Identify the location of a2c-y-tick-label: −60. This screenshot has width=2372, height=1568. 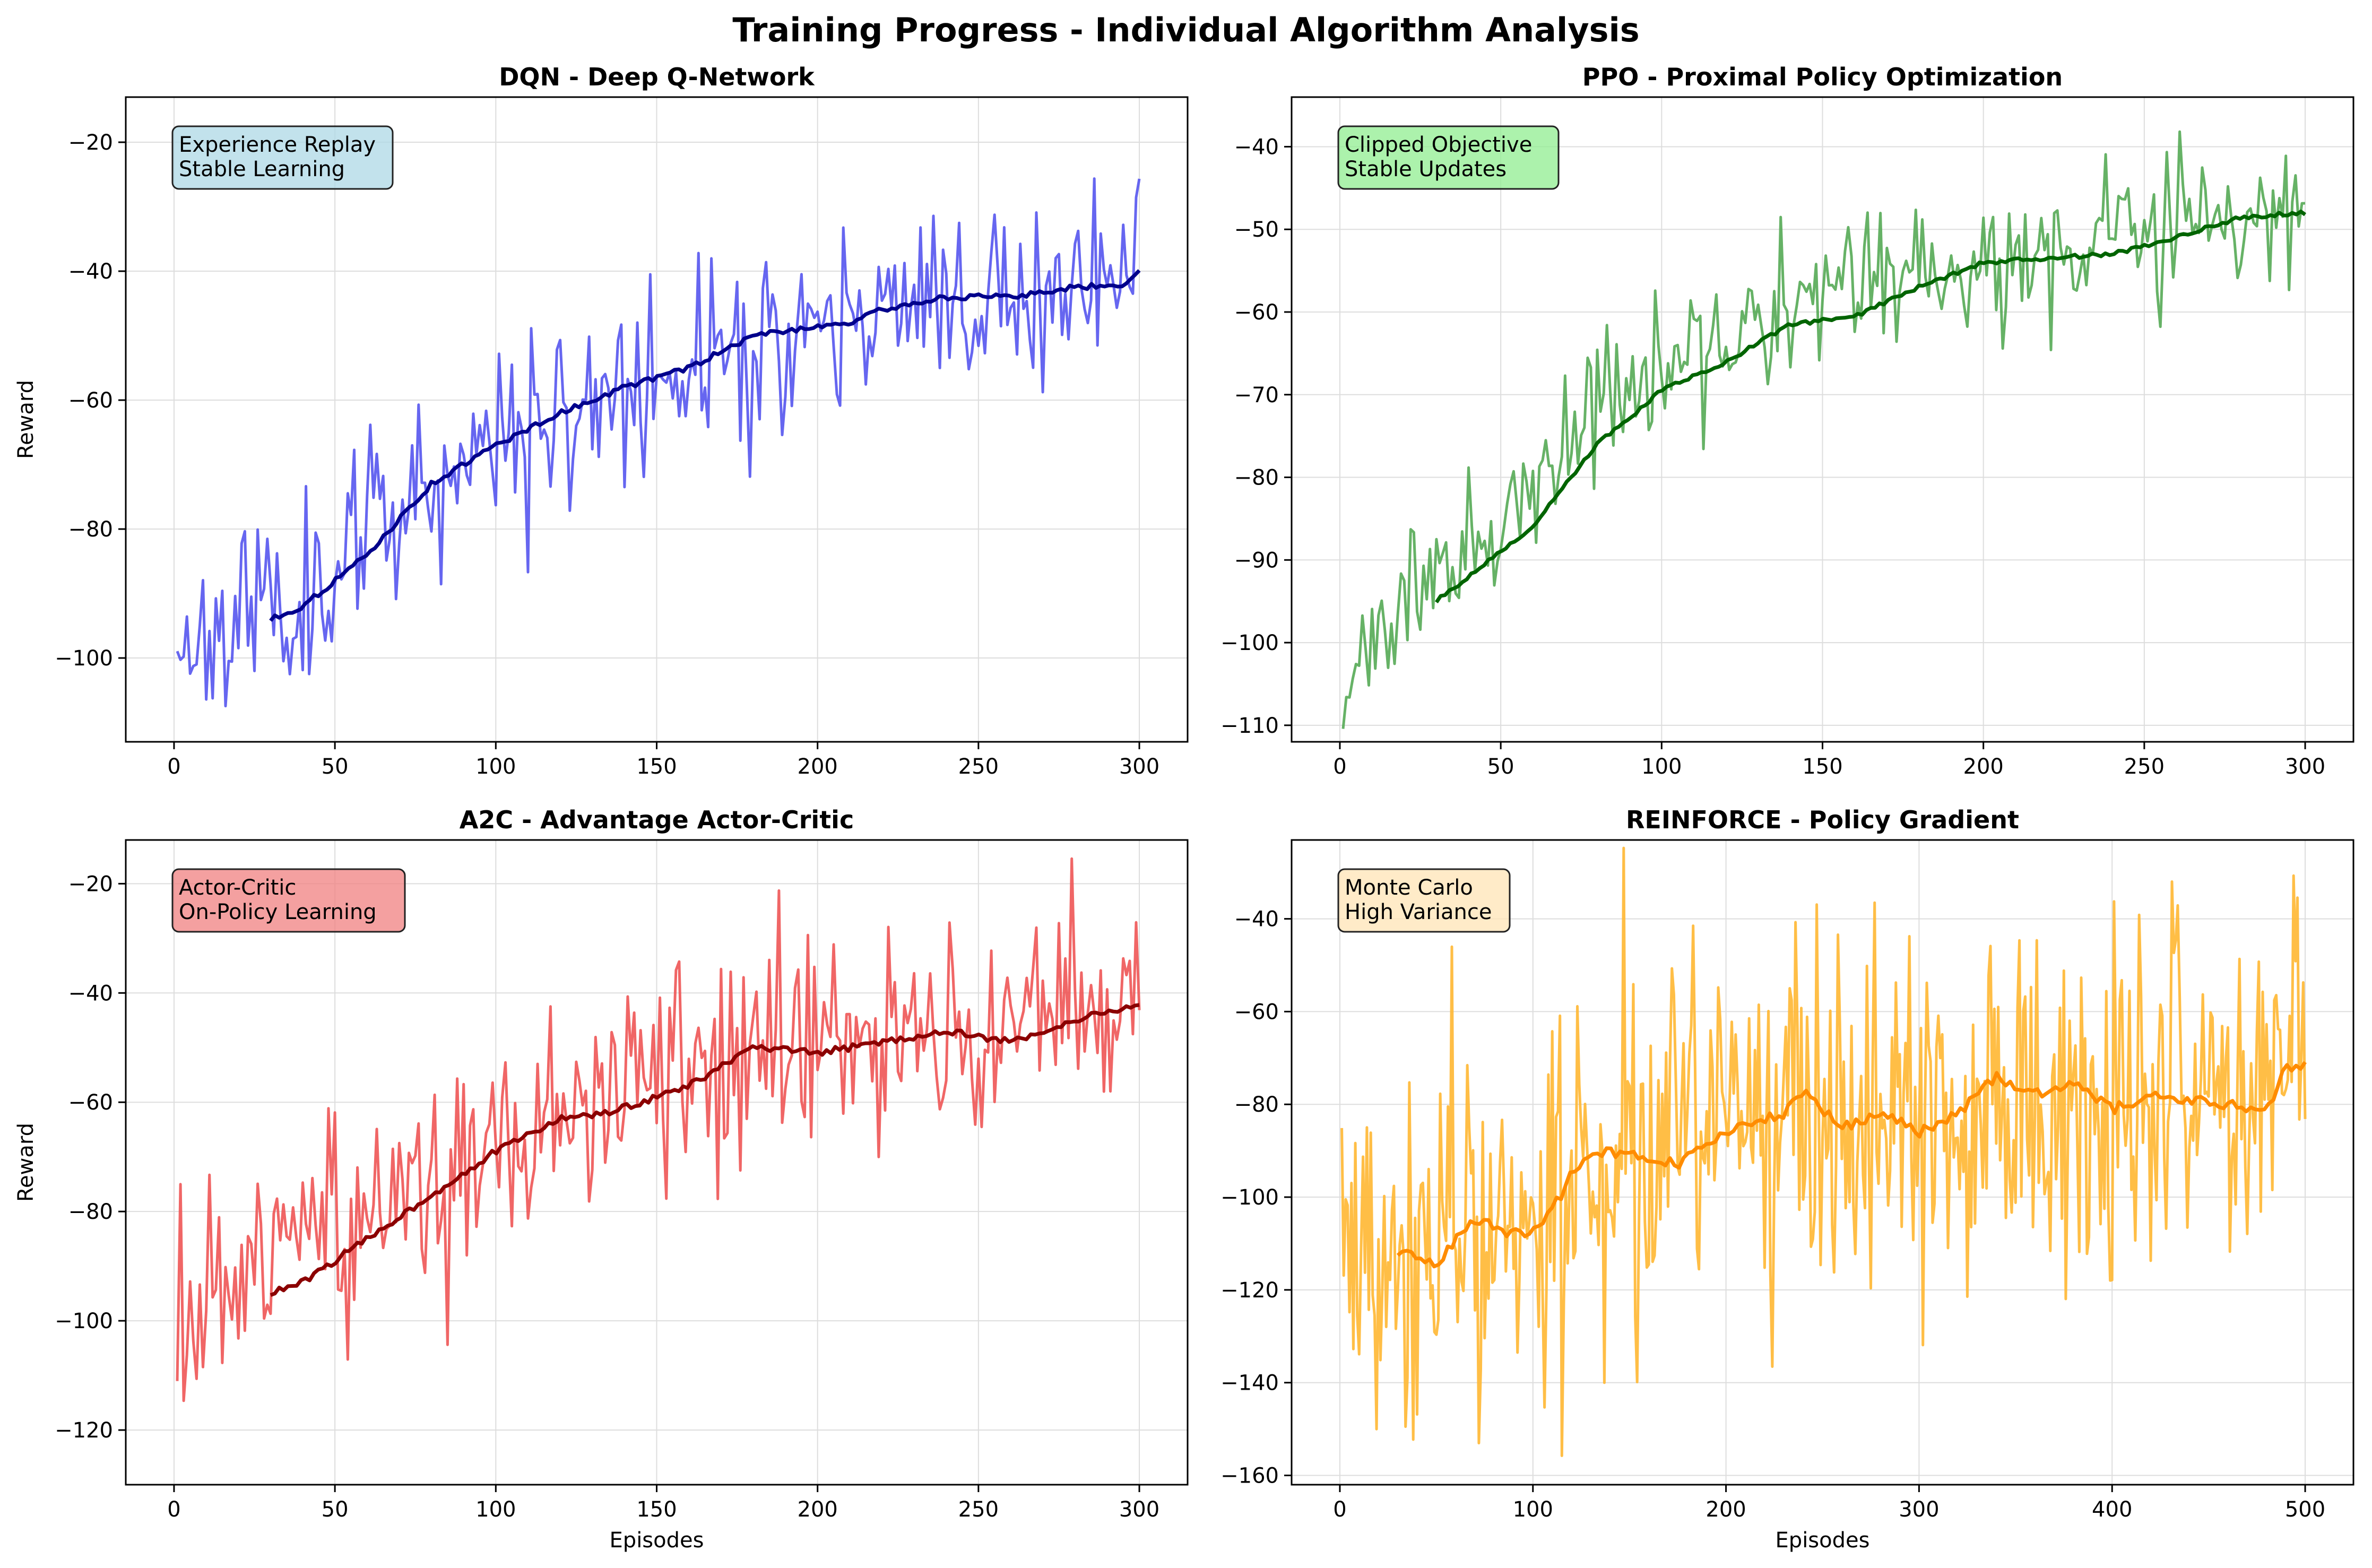
(90, 1102).